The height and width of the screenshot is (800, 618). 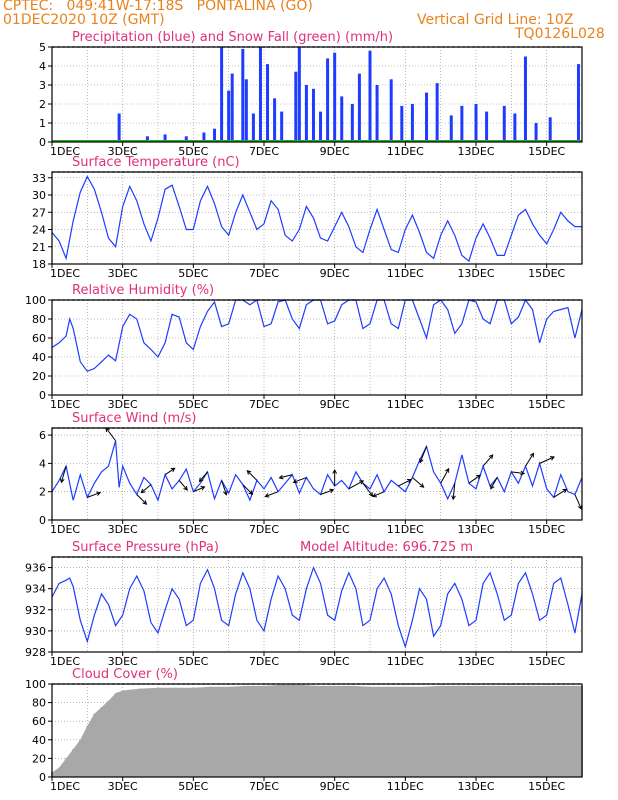 I want to click on y-tick-label: 20, so click(x=39, y=376).